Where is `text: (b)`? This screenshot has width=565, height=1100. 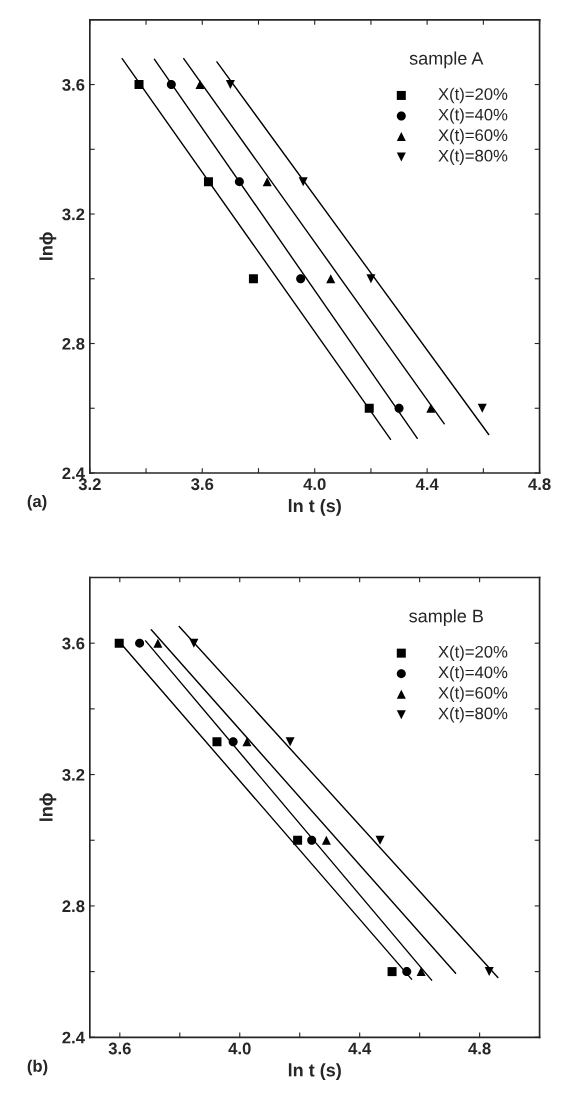
text: (b) is located at coordinates (37, 1067).